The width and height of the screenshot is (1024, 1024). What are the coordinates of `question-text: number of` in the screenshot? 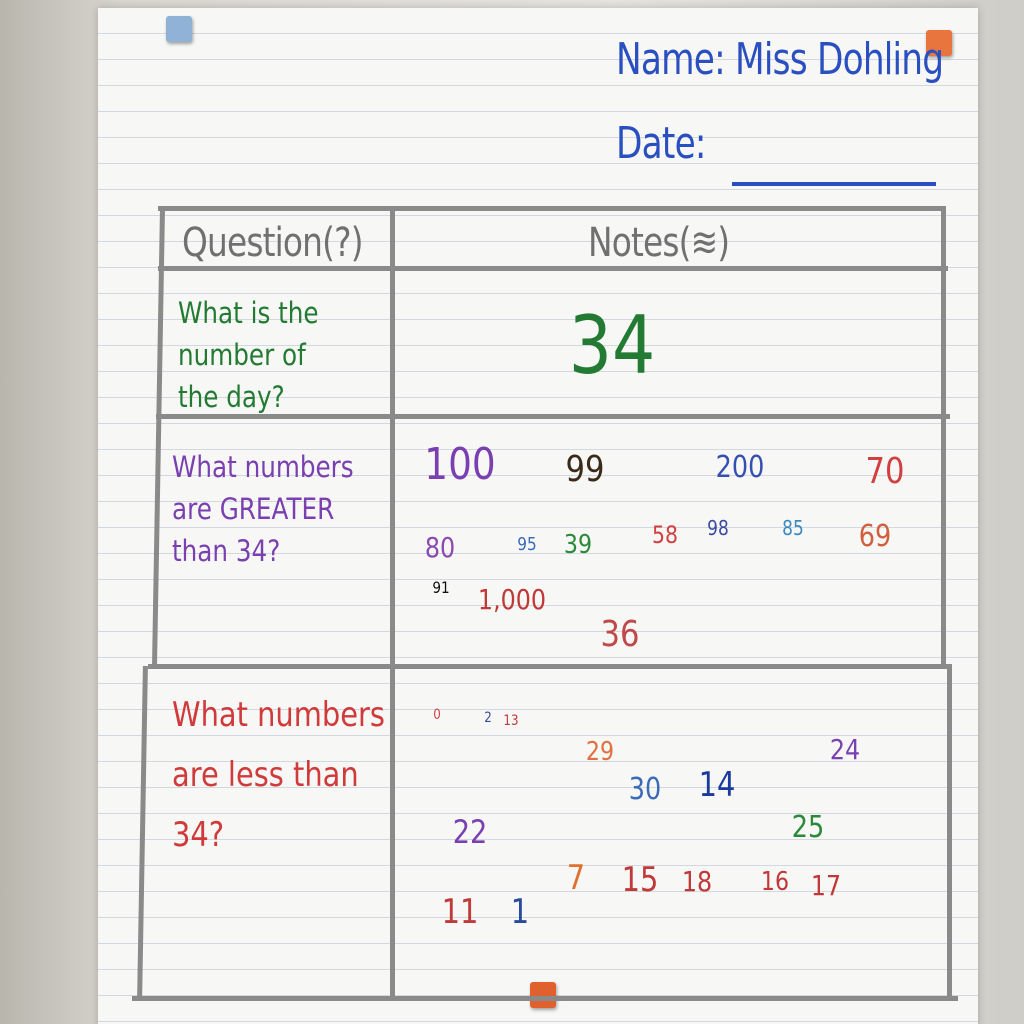 It's located at (242, 355).